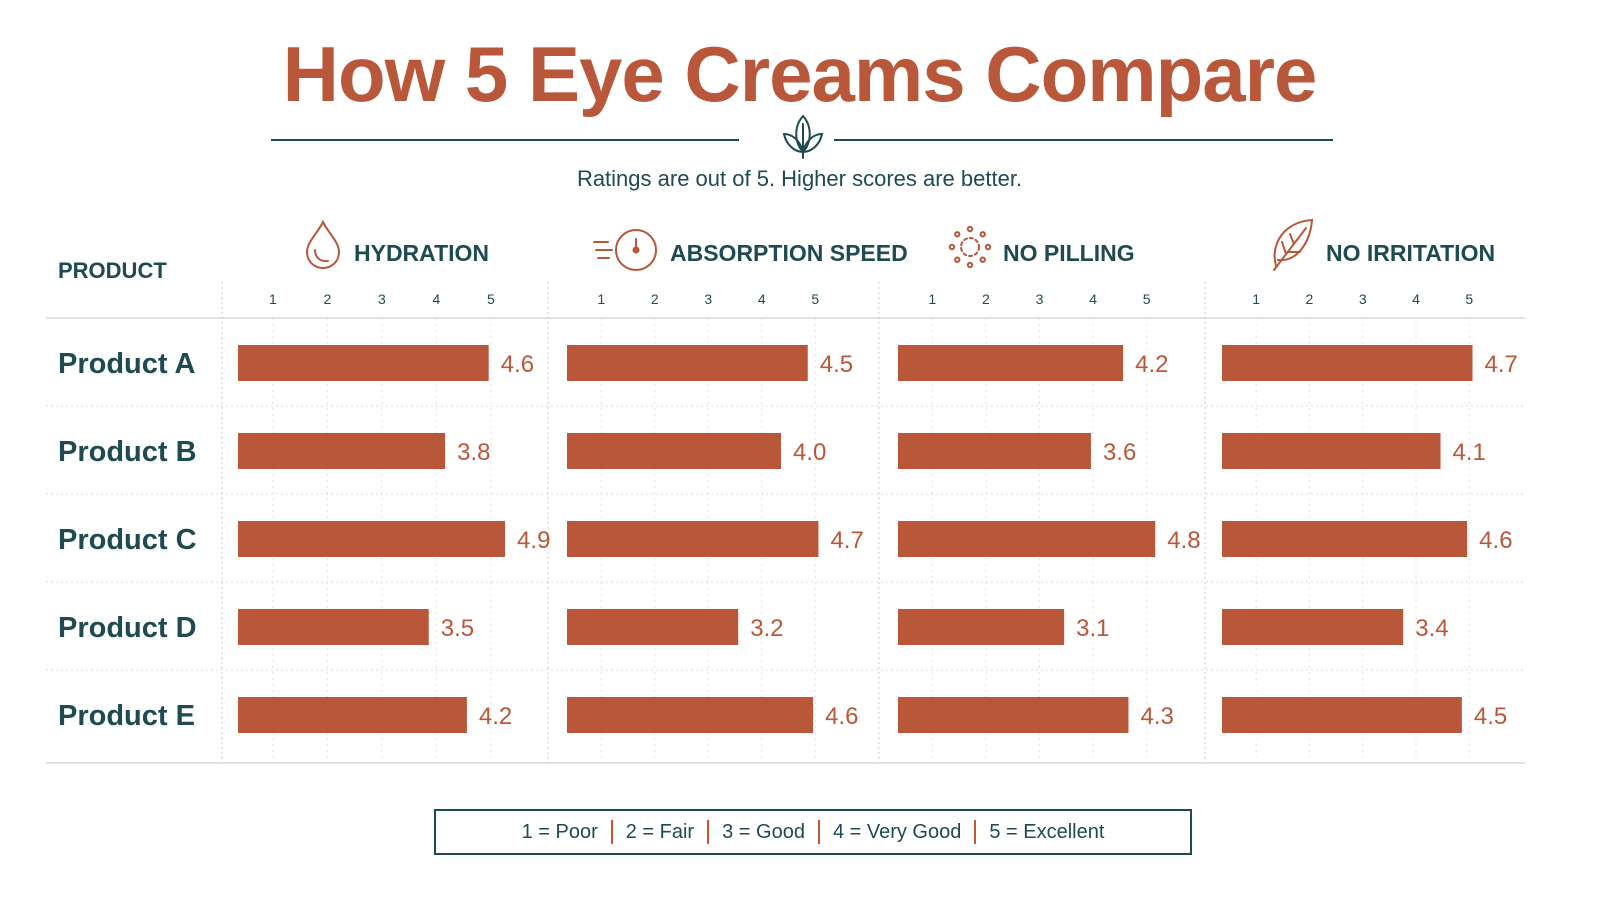 The image size is (1599, 900). I want to click on title-rule-left, so click(505, 140).